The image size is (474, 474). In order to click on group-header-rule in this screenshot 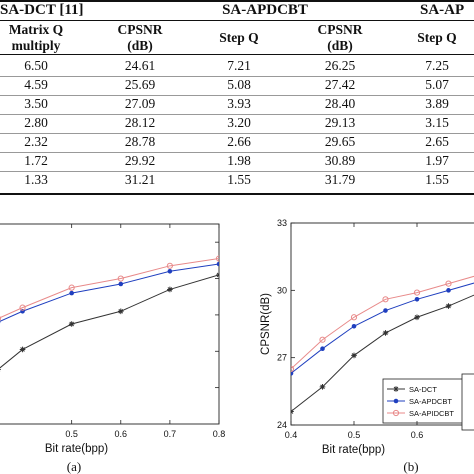, I will do `click(237, 20)`.